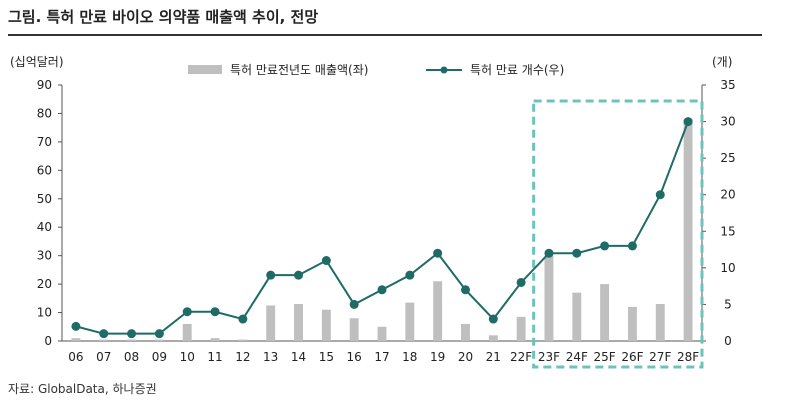 This screenshot has height=419, width=790. Describe the element at coordinates (444, 70) in the screenshot. I see `legend-line-marker` at that location.